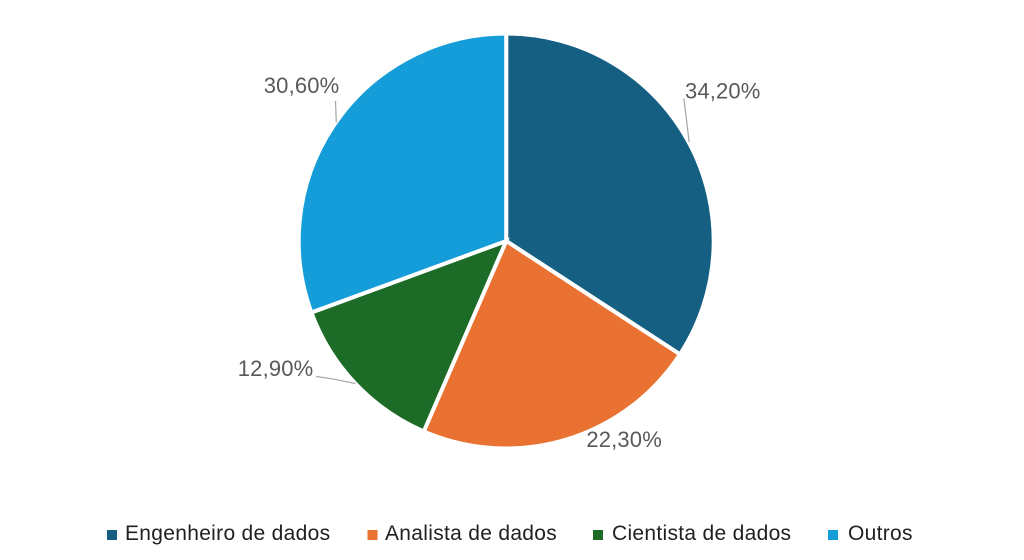 The image size is (1024, 560). I want to click on svg-text: 12,90%, so click(276, 368).